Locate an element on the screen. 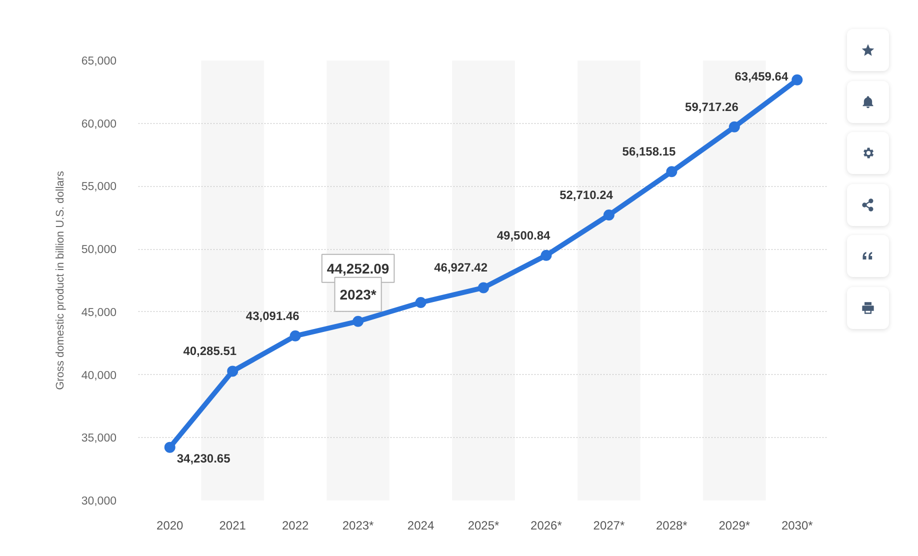 Image resolution: width=918 pixels, height=556 pixels. x-tick-label: 2021 is located at coordinates (232, 525).